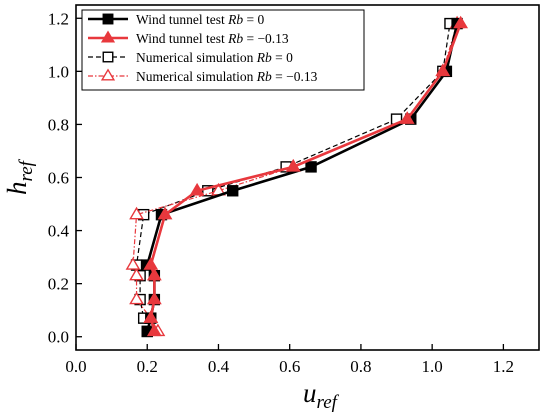  I want to click on legend-entry: Numerical simulation Rb = 0, so click(190, 57).